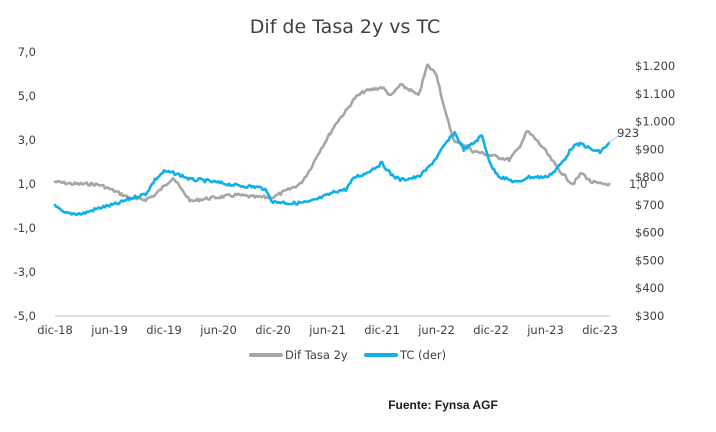 The width and height of the screenshot is (716, 432). Describe the element at coordinates (655, 66) in the screenshot. I see `y-right-tick-label: $1.200` at that location.